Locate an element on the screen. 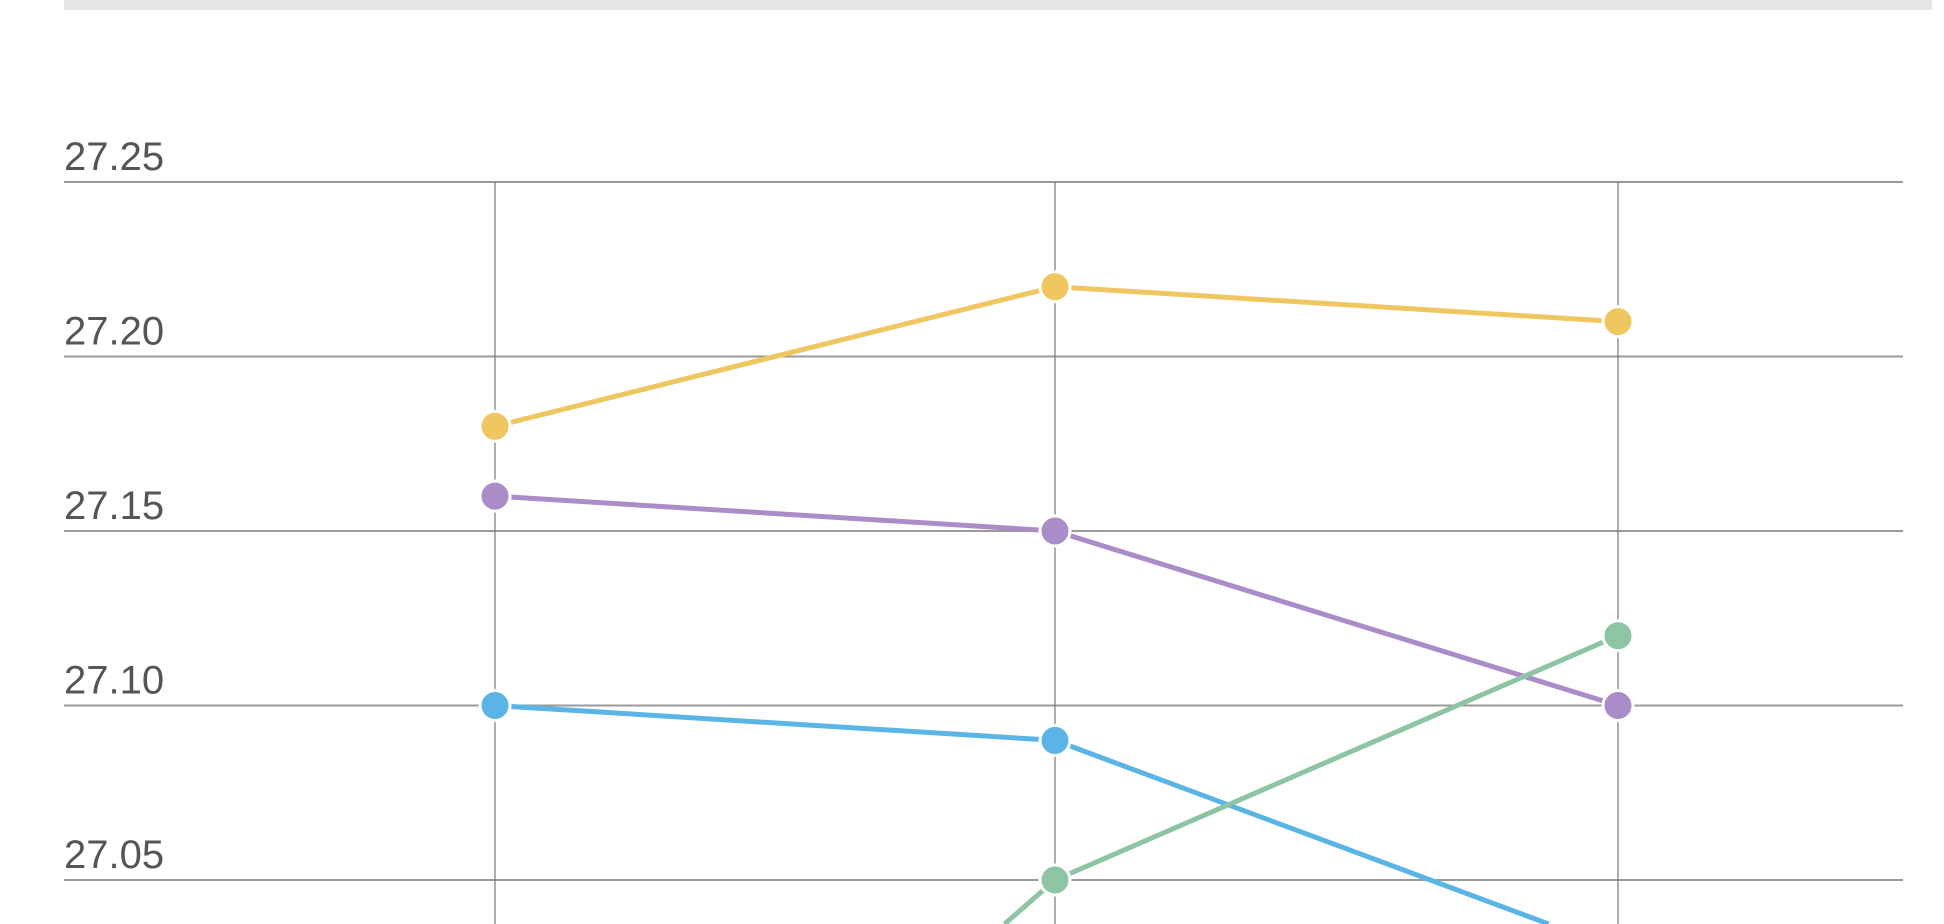 This screenshot has height=924, width=1944. y-tick-label: 27.25 is located at coordinates (114, 157).